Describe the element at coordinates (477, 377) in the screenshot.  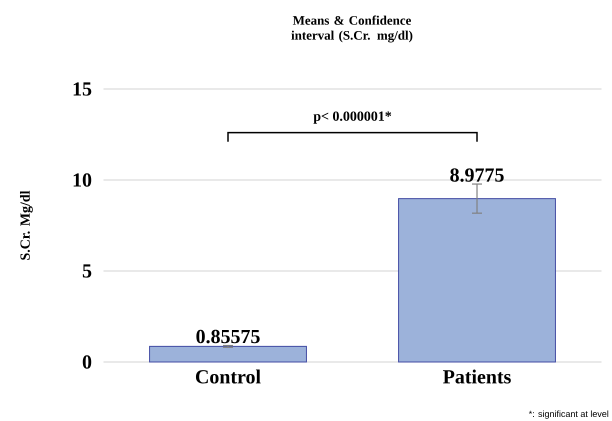
I see `x-tick-label: Patients` at that location.